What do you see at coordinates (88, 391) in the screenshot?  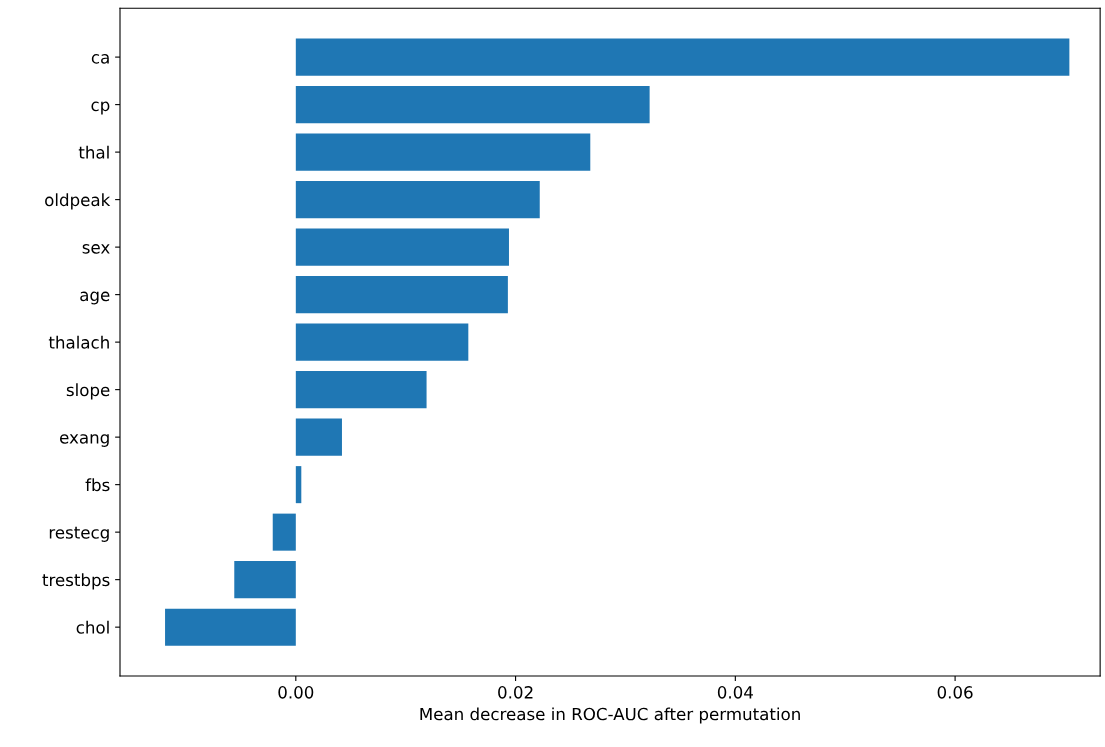 I see `y-tick-label: slope` at bounding box center [88, 391].